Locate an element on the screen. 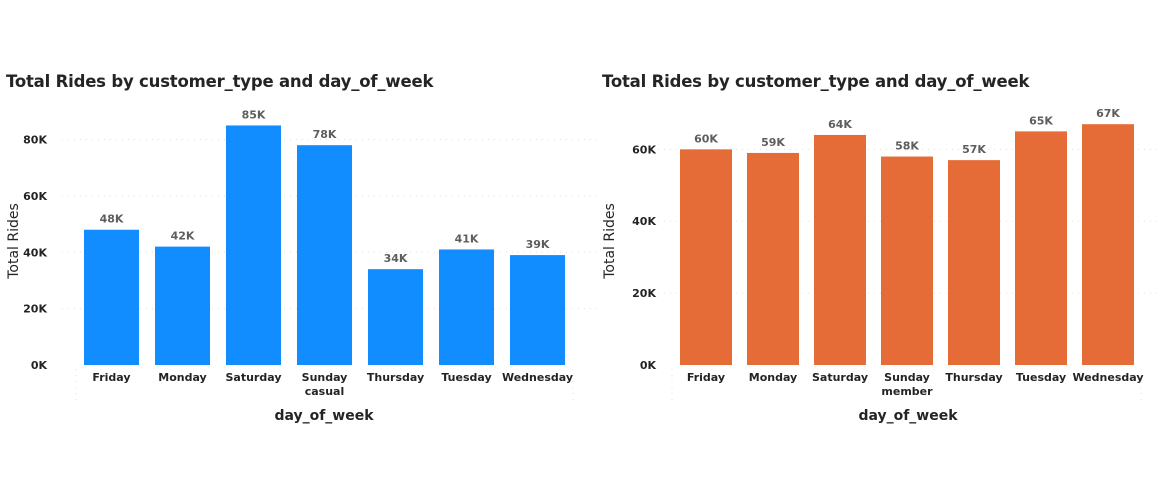  data-label: 59K is located at coordinates (773, 142).